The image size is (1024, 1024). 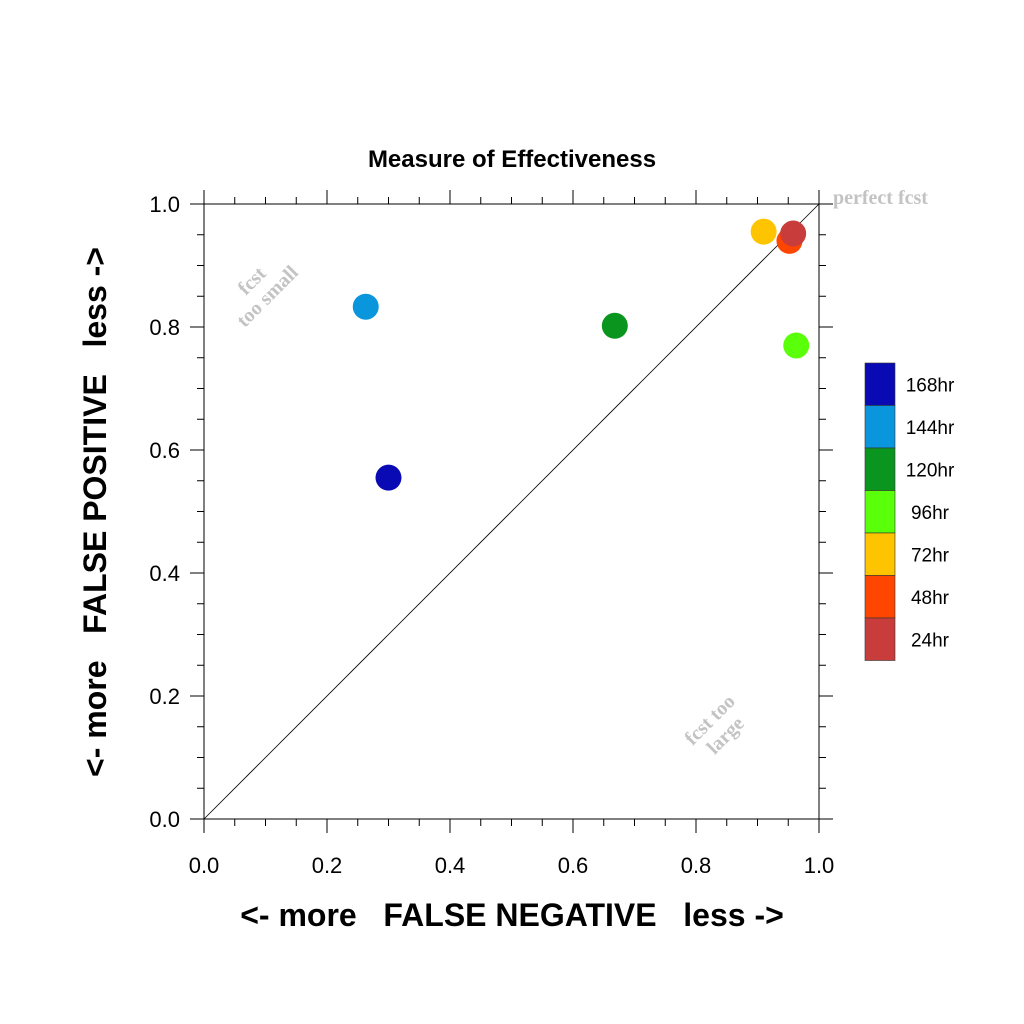 What do you see at coordinates (365, 306) in the screenshot?
I see `data-point-144hr` at bounding box center [365, 306].